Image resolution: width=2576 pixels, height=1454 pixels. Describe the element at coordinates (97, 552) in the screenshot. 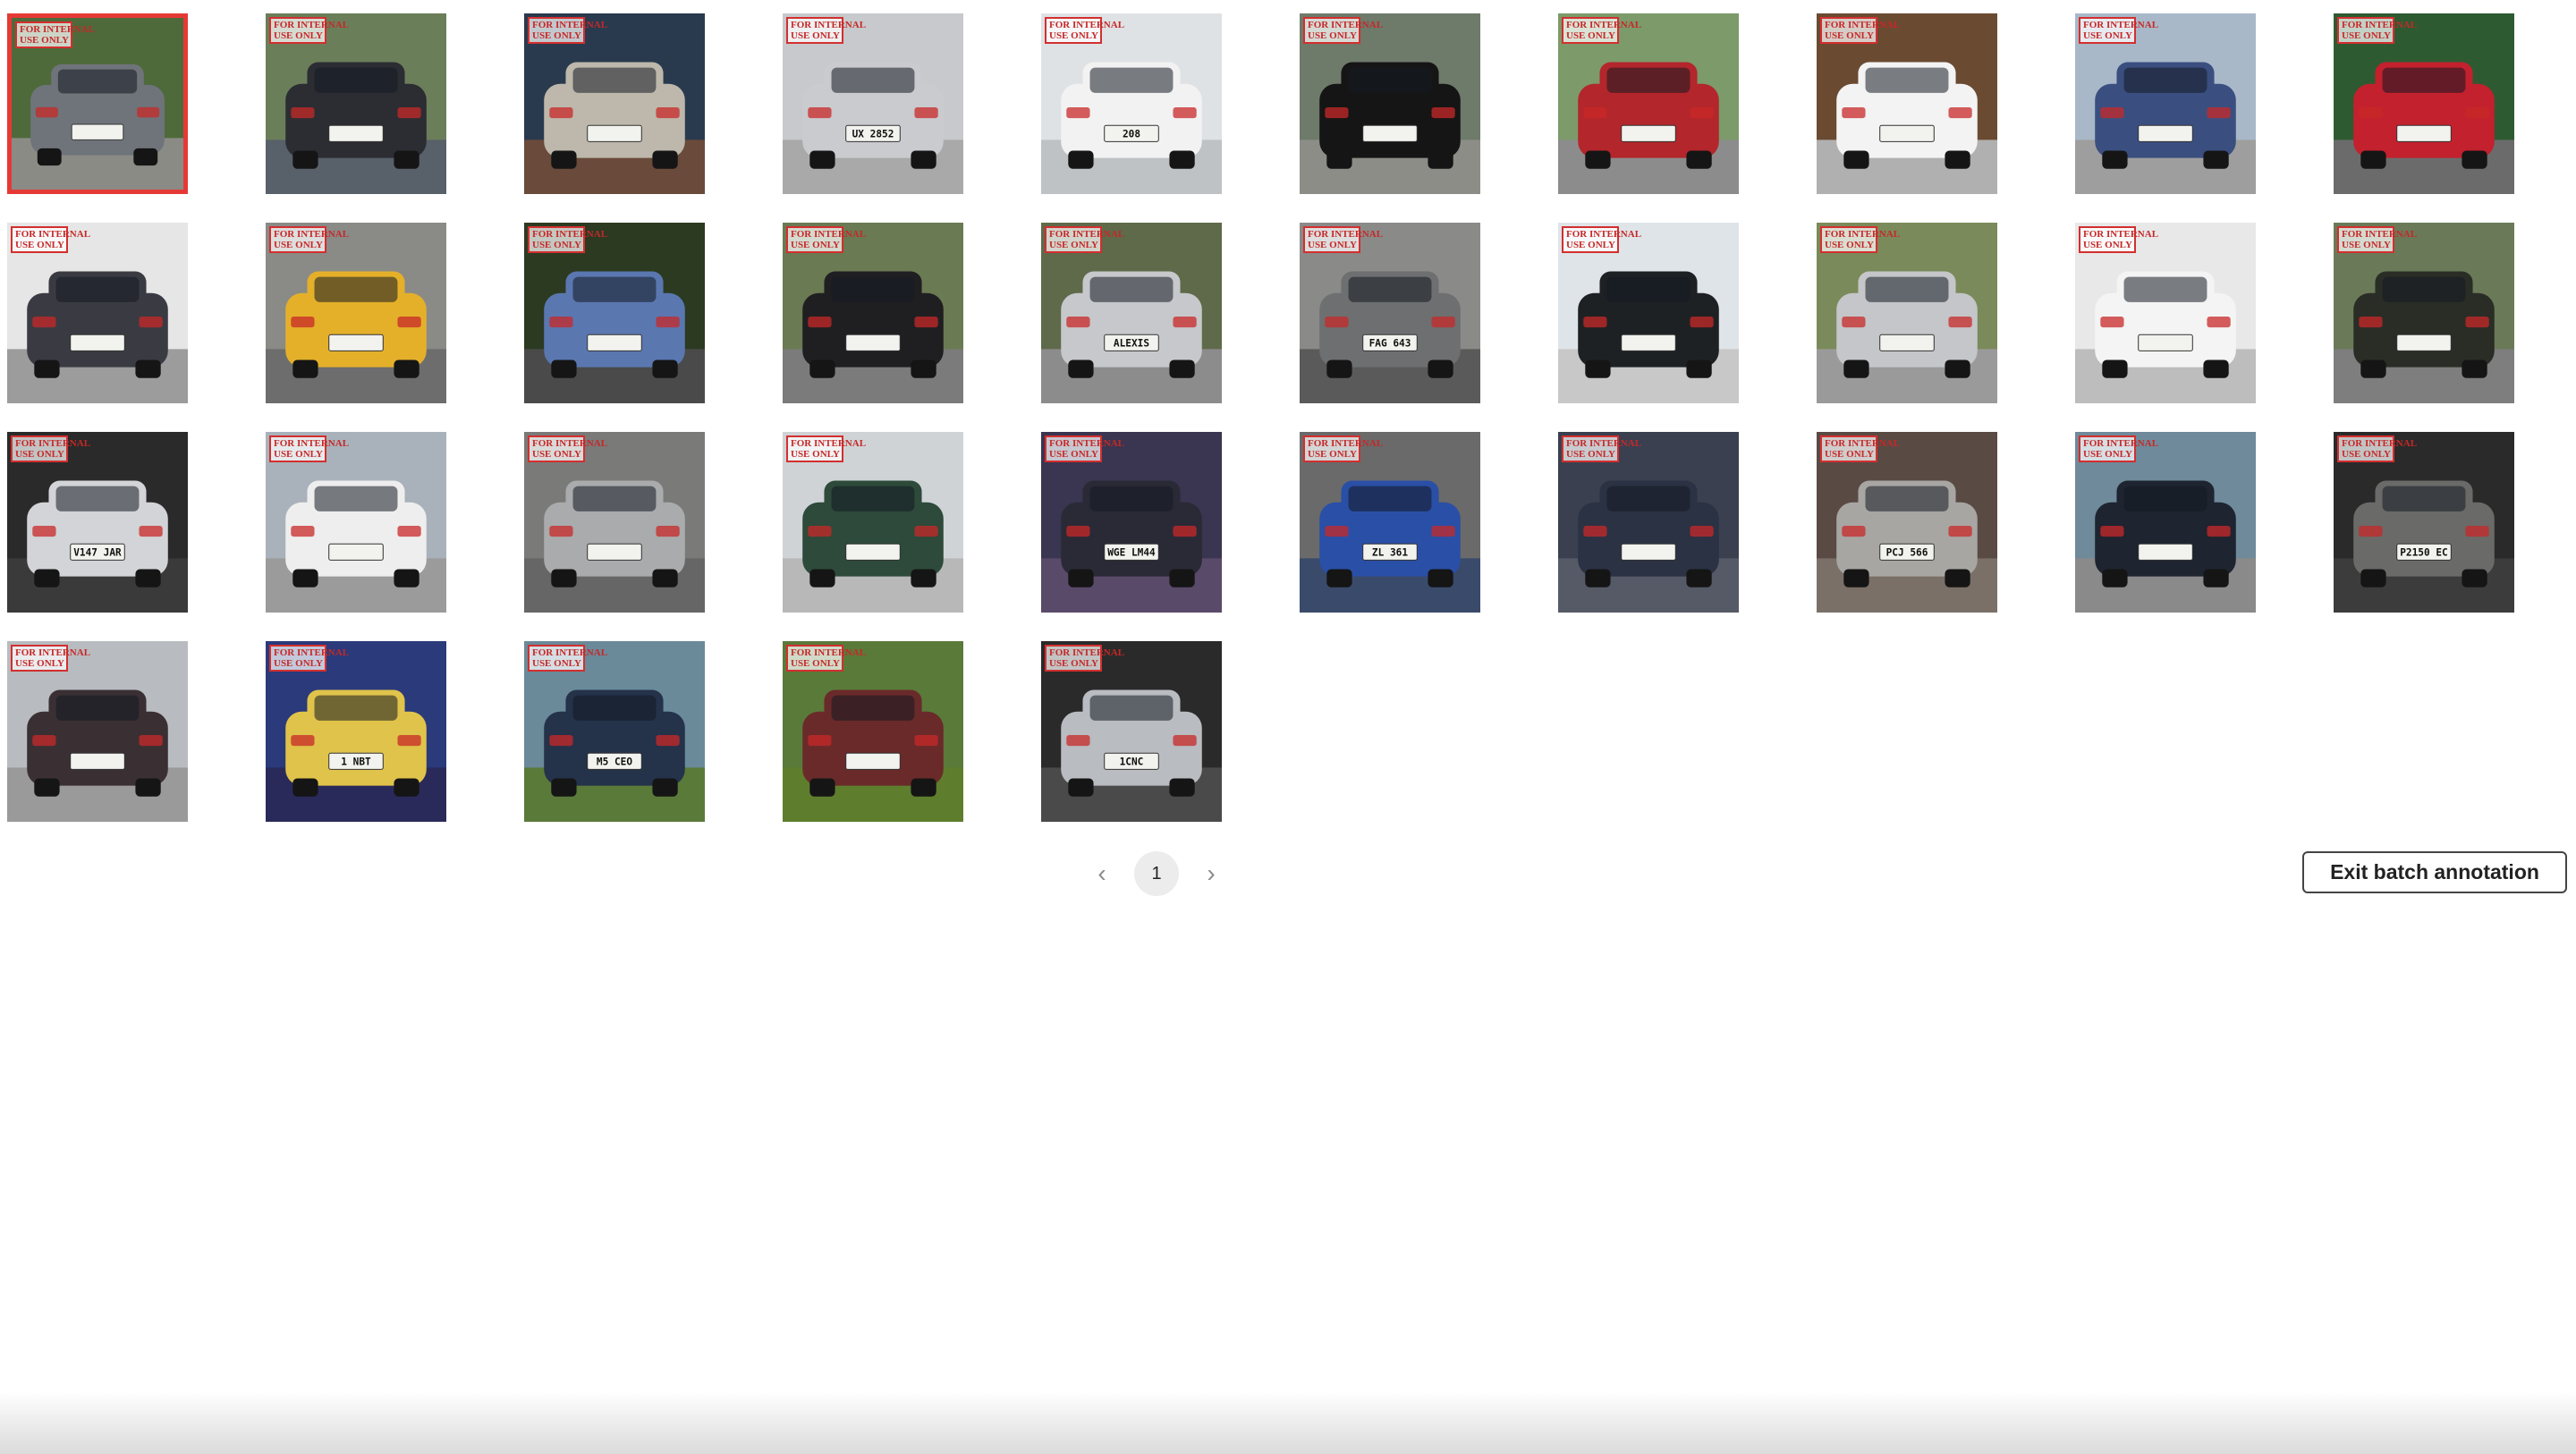

I see `license-plate-text: V147 JAR` at that location.